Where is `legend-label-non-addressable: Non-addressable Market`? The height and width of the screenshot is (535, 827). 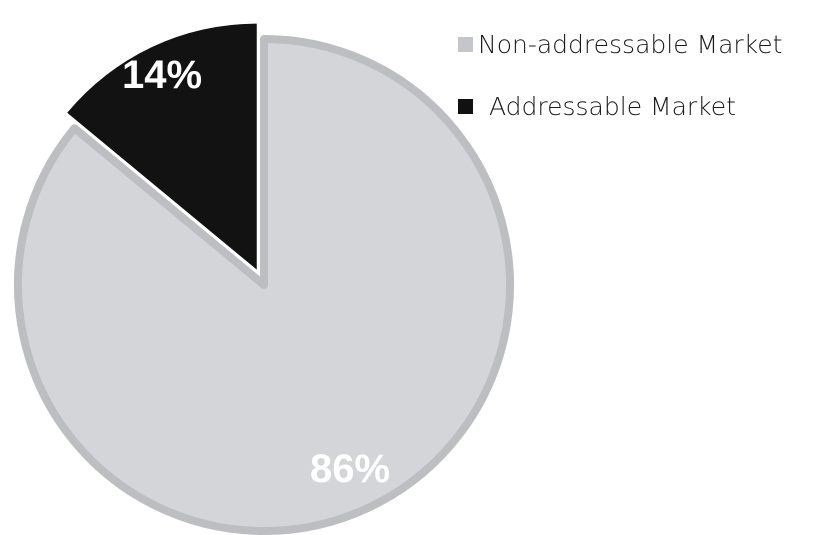 legend-label-non-addressable: Non-addressable Market is located at coordinates (630, 44).